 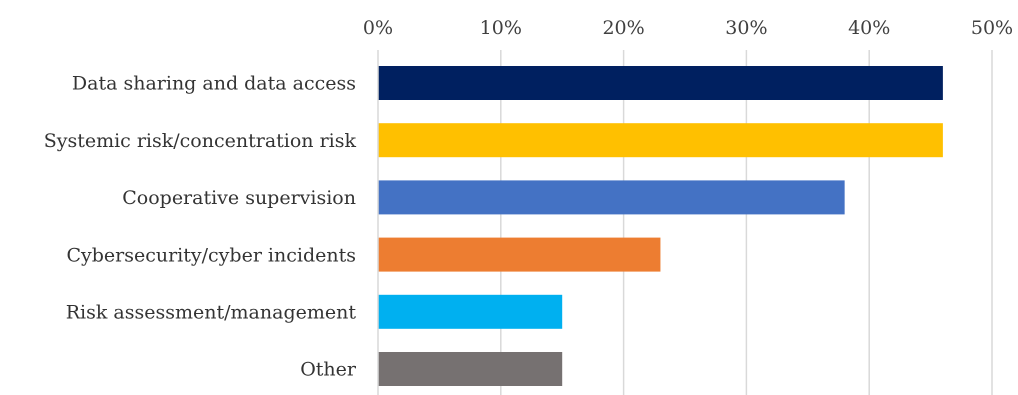 What do you see at coordinates (200, 141) in the screenshot?
I see `category-label: Systemic risk/concentration risk` at bounding box center [200, 141].